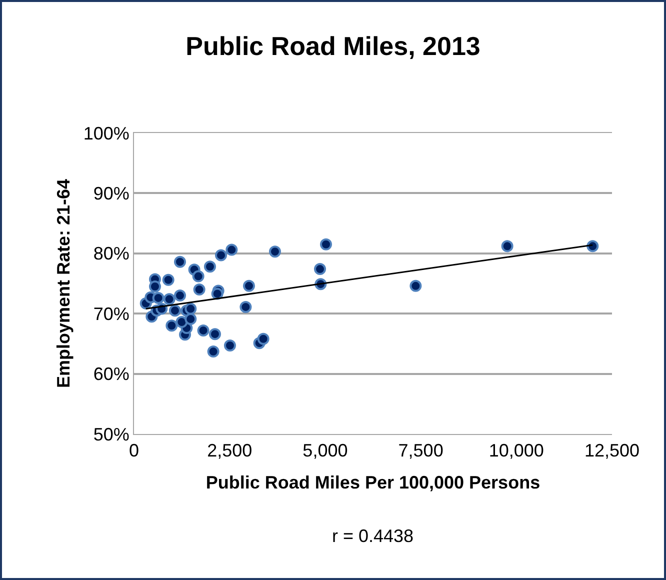 The width and height of the screenshot is (666, 580). I want to click on x-tick-label: 12,500, so click(612, 450).